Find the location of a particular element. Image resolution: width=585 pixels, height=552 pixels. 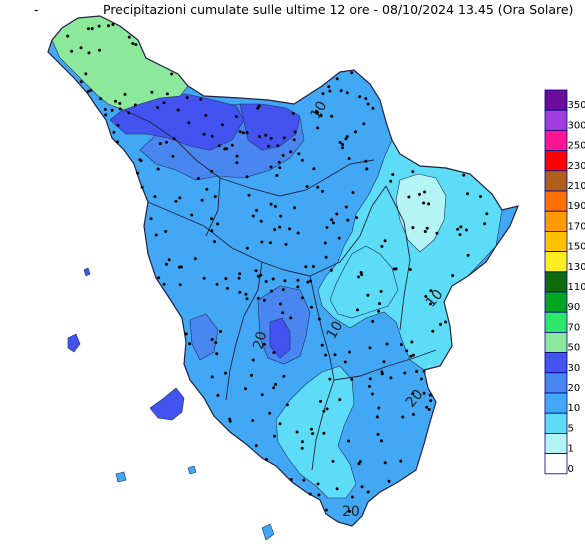

zone-5-10mm-south is located at coordinates (316, 432).